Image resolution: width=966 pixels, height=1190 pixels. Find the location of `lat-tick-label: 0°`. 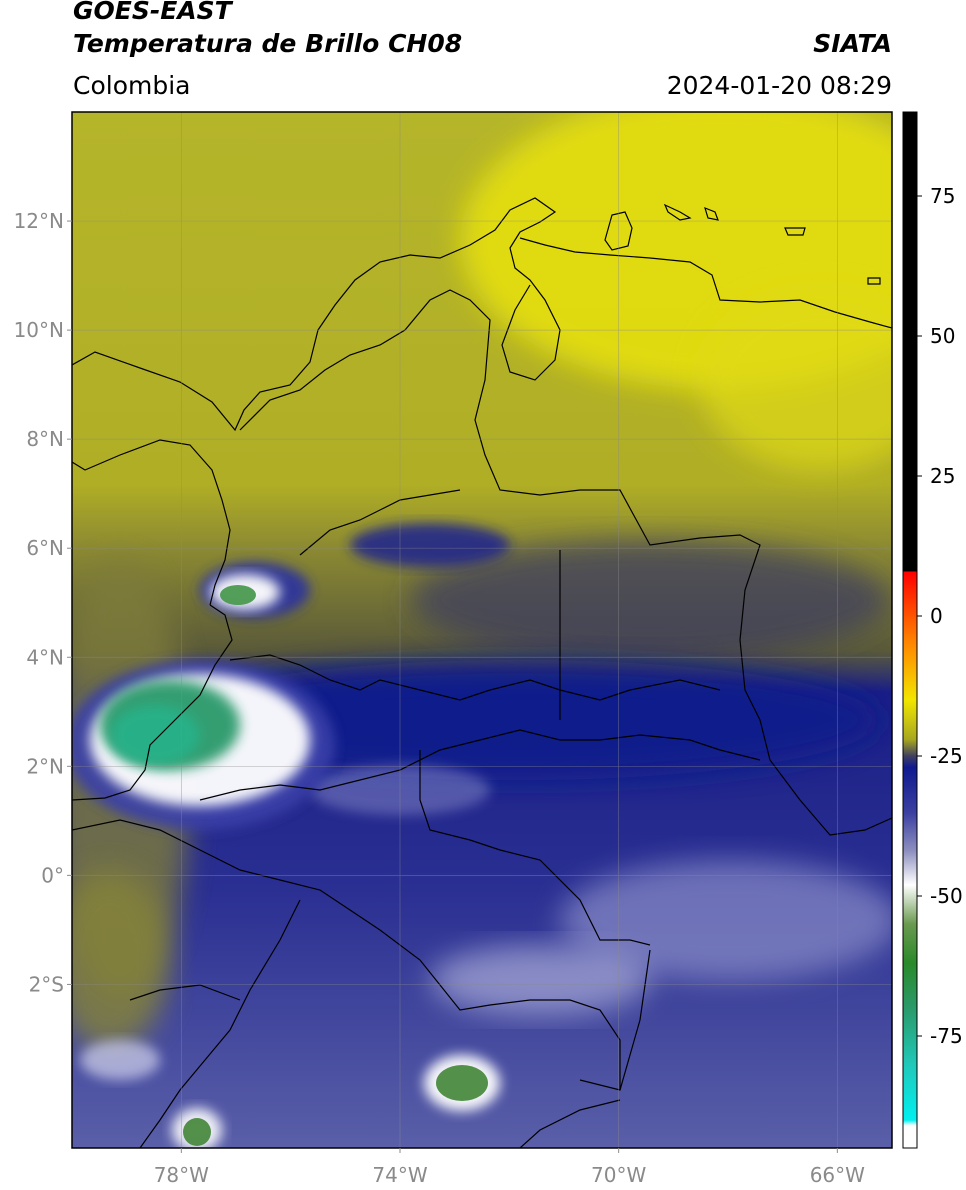

lat-tick-label: 0° is located at coordinates (52, 875).